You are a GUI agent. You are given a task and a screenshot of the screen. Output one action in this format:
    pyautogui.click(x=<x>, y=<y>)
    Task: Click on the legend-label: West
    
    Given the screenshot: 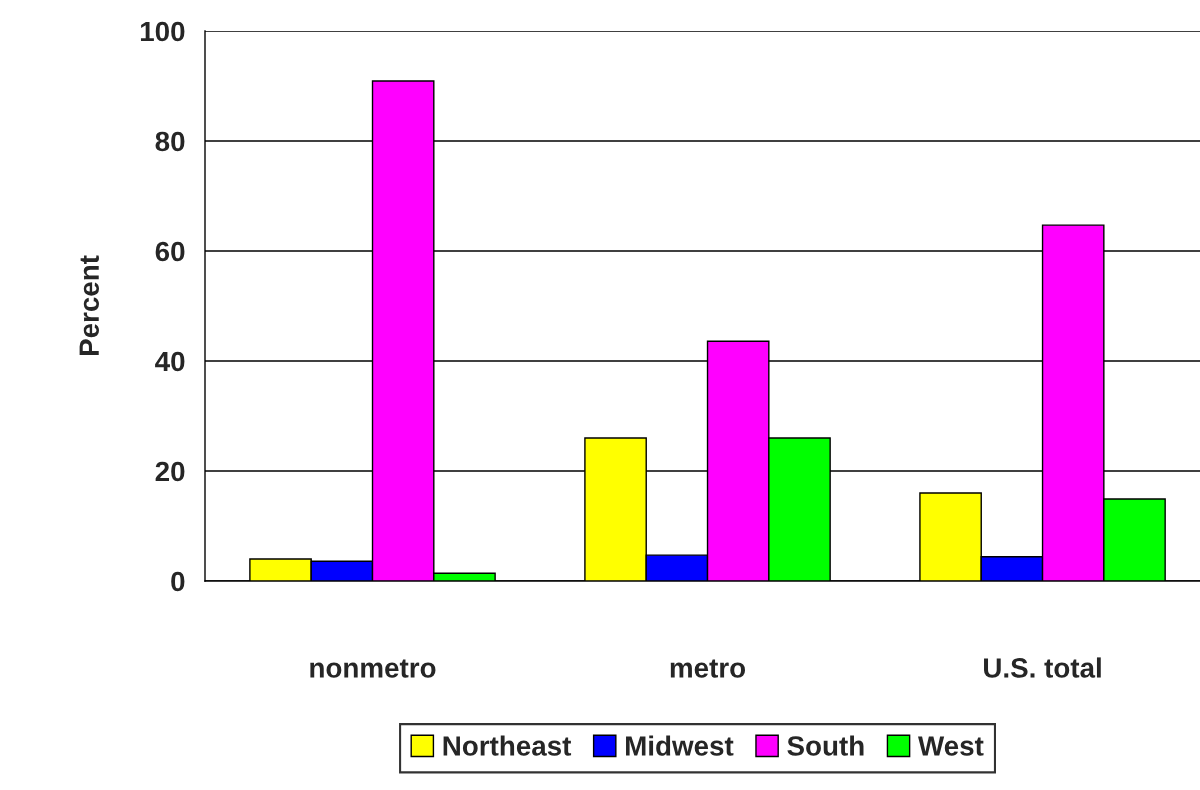 What is the action you would take?
    pyautogui.click(x=951, y=746)
    